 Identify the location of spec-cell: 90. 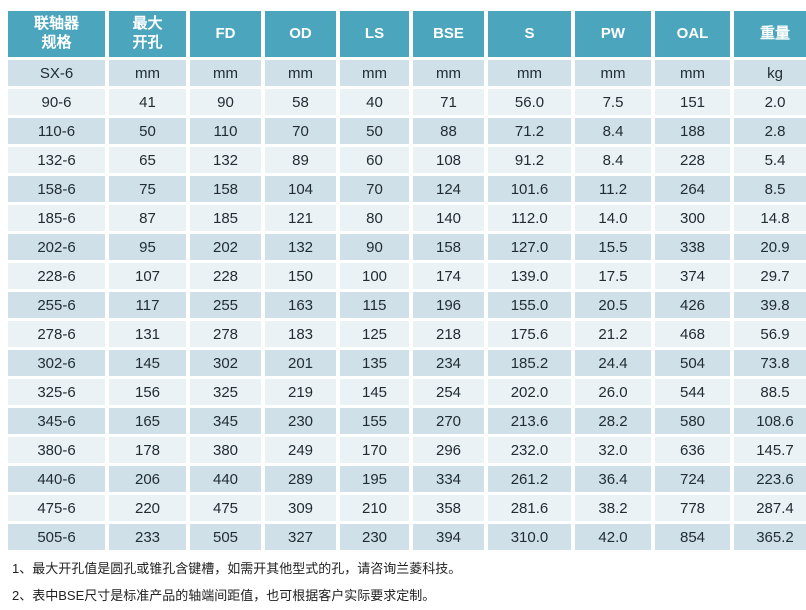
(225, 102).